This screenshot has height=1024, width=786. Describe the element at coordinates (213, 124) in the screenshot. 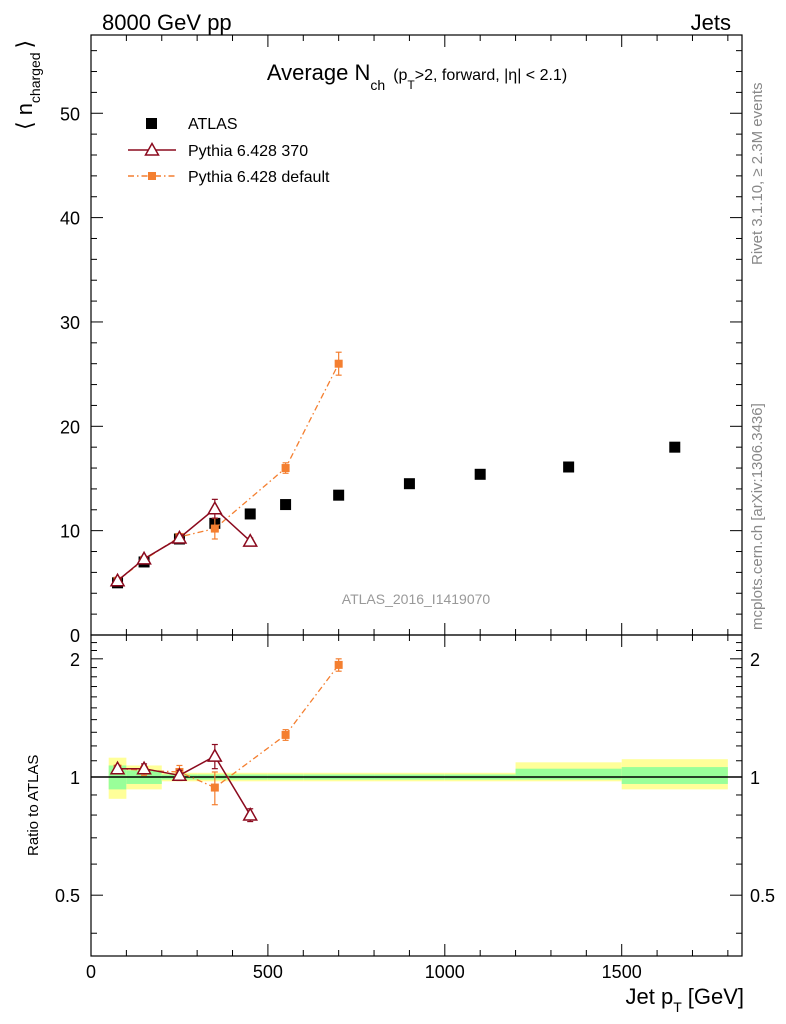

I see `legend-label-atlas: ATLAS` at that location.